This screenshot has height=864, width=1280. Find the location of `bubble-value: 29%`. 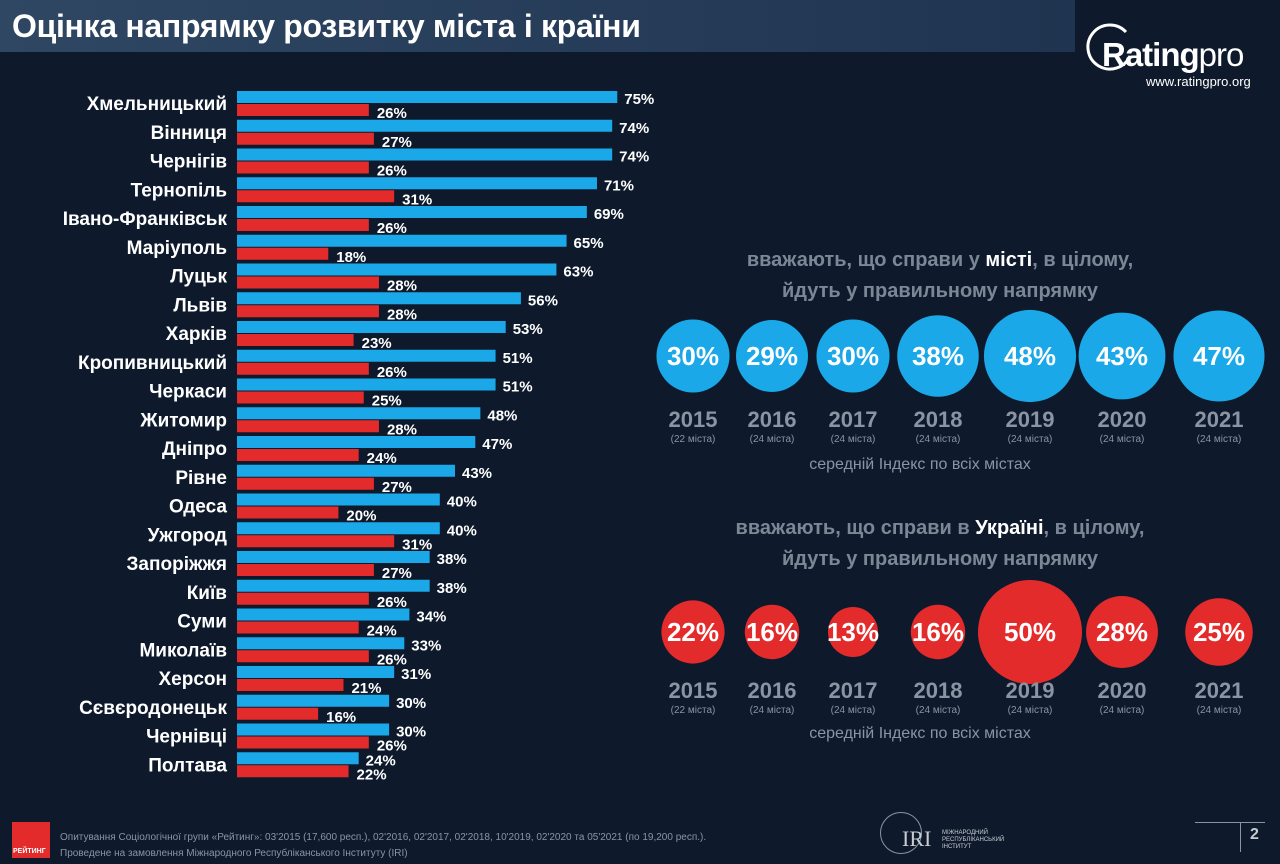

bubble-value: 29% is located at coordinates (772, 356).